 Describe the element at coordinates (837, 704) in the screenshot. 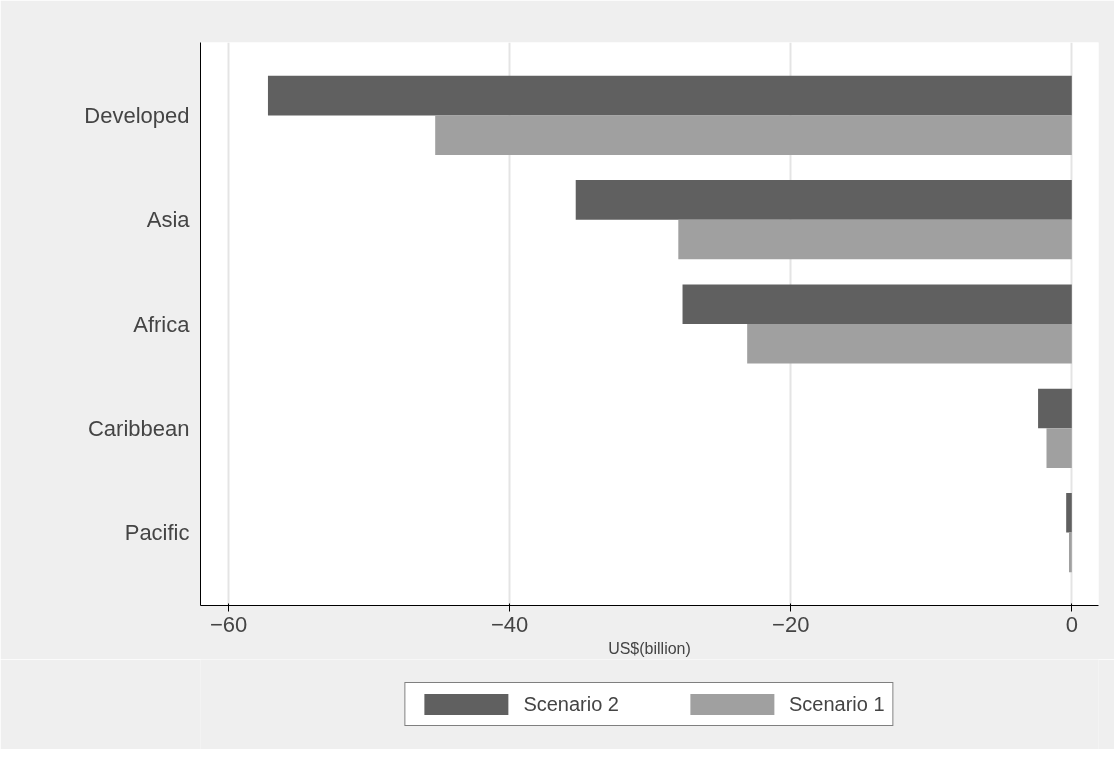

I see `legend-label: Scenario 1` at that location.